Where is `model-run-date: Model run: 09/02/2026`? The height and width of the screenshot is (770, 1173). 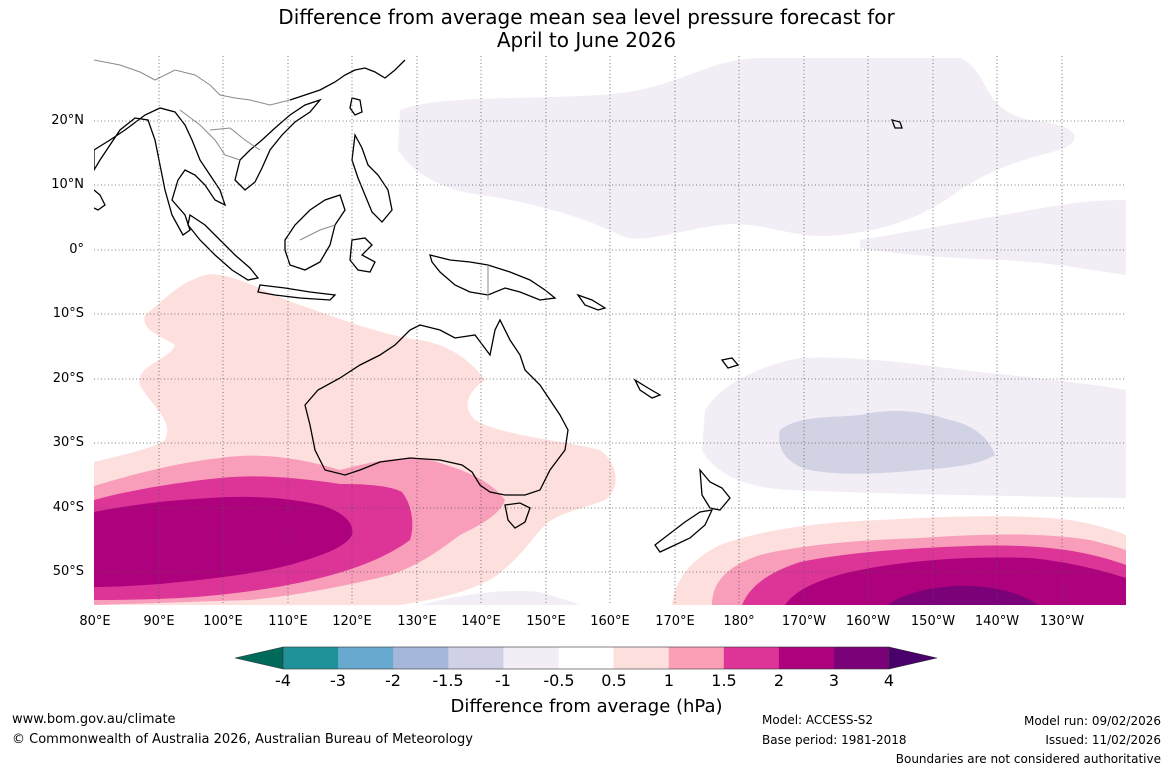
model-run-date: Model run: 09/02/2026 is located at coordinates (1092, 721).